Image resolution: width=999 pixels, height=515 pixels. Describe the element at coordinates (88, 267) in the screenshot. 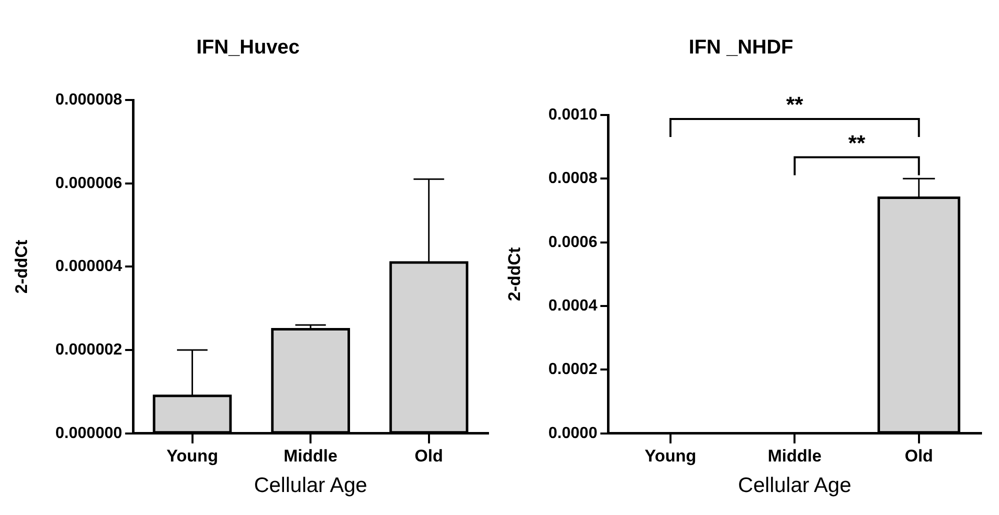

I see `y-tick-label: 0.000004` at that location.